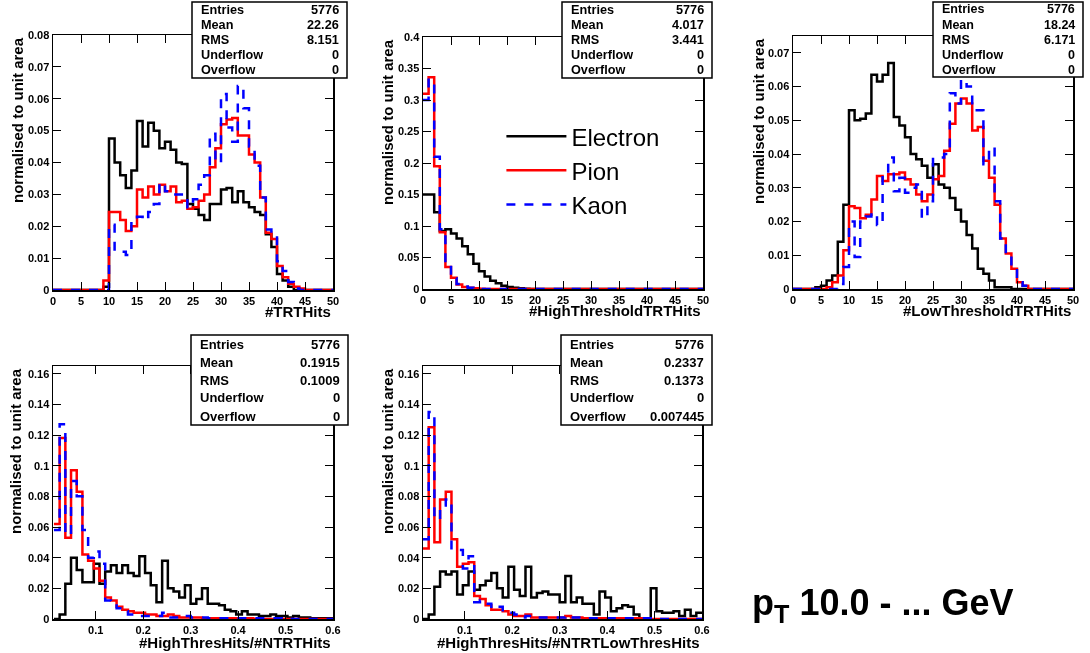  I want to click on legend-label: Electron, so click(615, 137).